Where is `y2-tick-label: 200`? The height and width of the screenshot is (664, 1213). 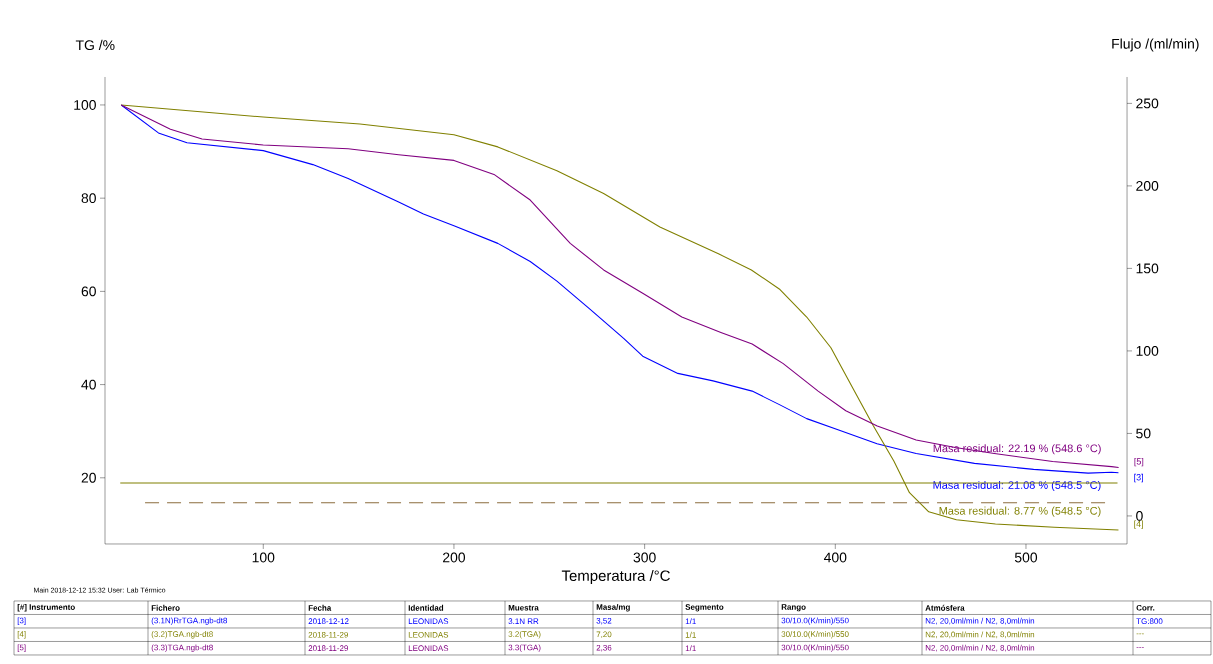
y2-tick-label: 200 is located at coordinates (1147, 185).